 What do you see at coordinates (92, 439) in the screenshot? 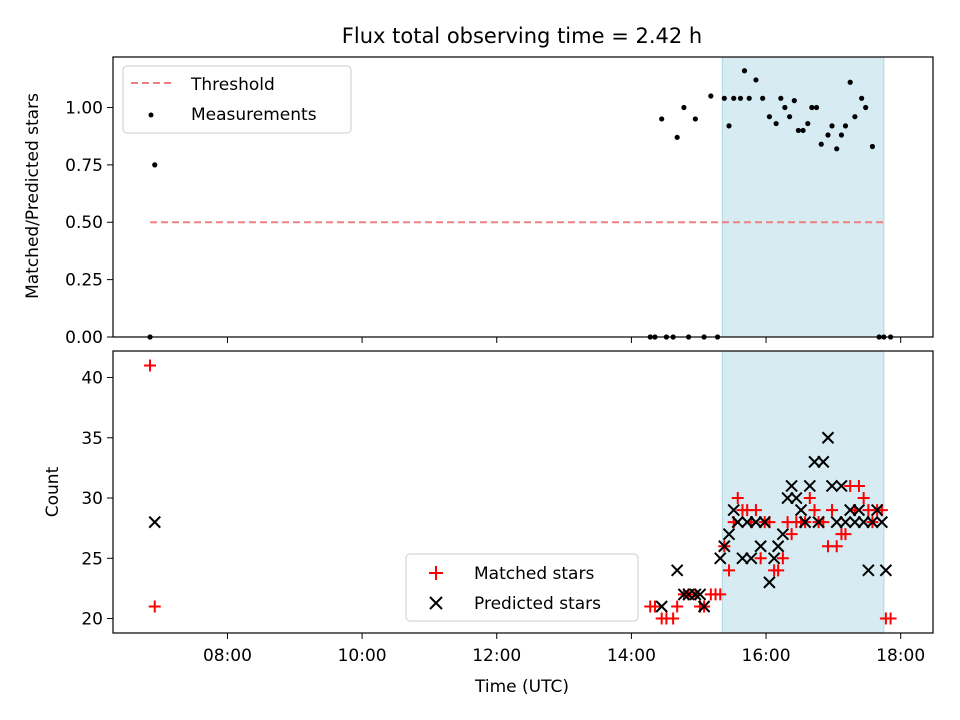
I see `y-tick-label: 35` at bounding box center [92, 439].